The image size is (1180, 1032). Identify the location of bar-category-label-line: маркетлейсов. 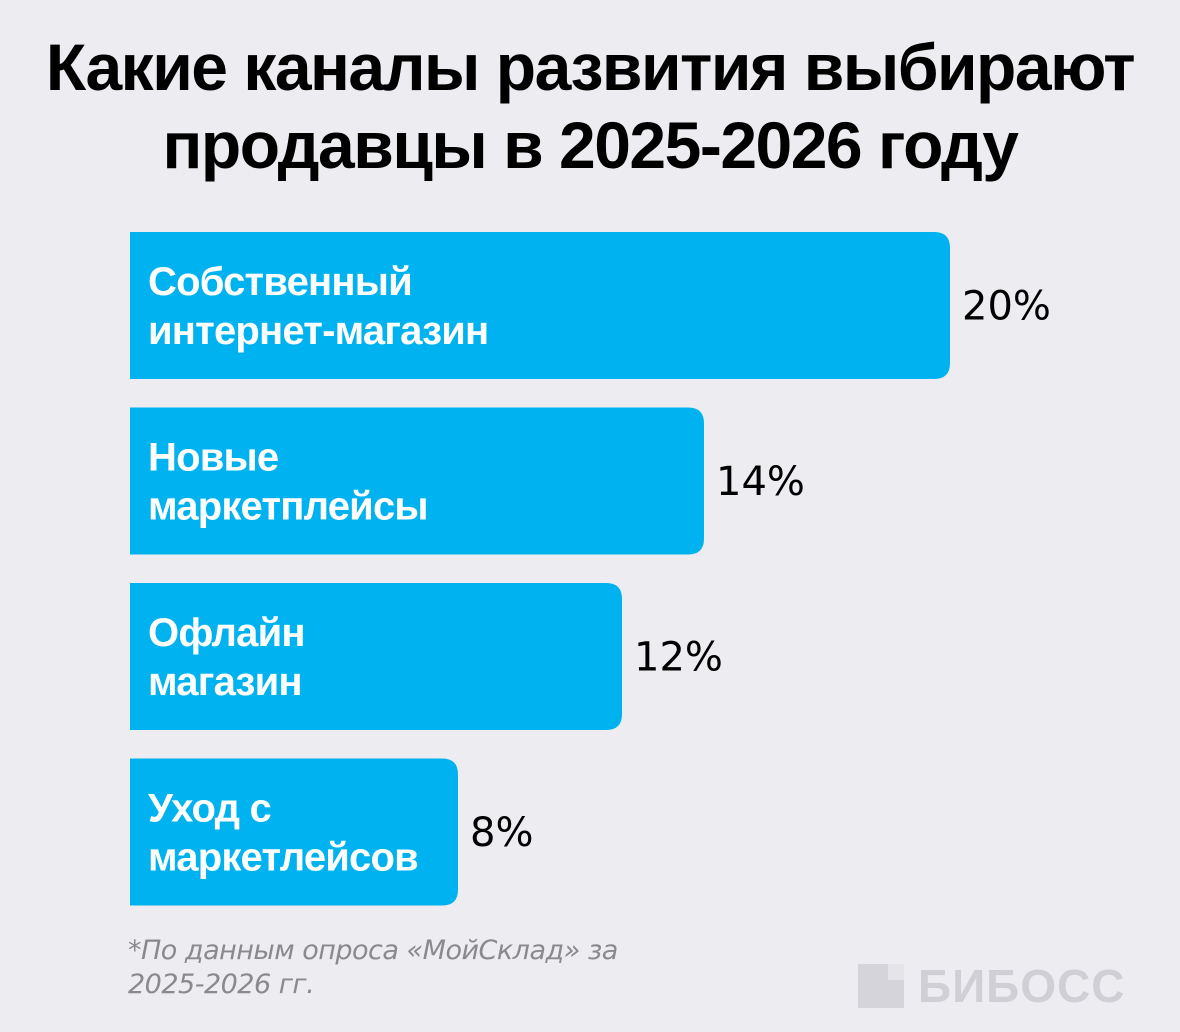
(283, 858).